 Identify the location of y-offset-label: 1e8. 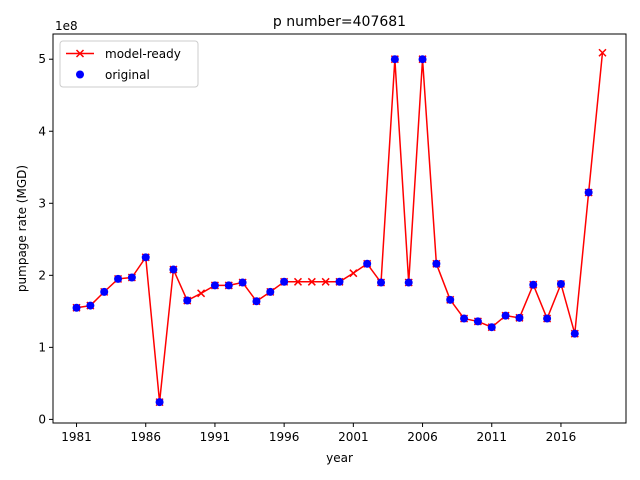
(66, 26).